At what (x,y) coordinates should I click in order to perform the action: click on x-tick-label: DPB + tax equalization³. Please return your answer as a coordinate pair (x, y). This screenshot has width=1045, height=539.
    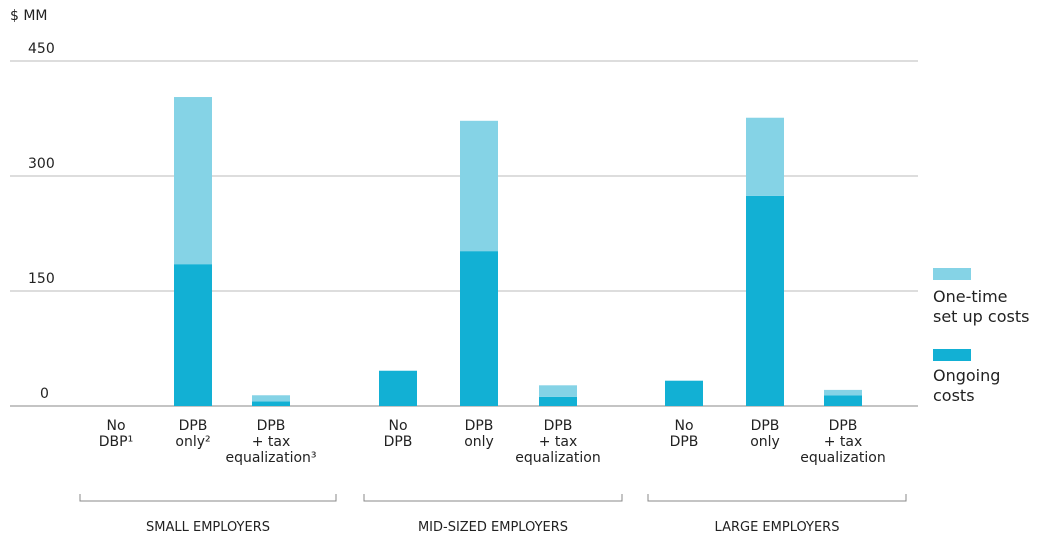
    Looking at the image, I should click on (271, 442).